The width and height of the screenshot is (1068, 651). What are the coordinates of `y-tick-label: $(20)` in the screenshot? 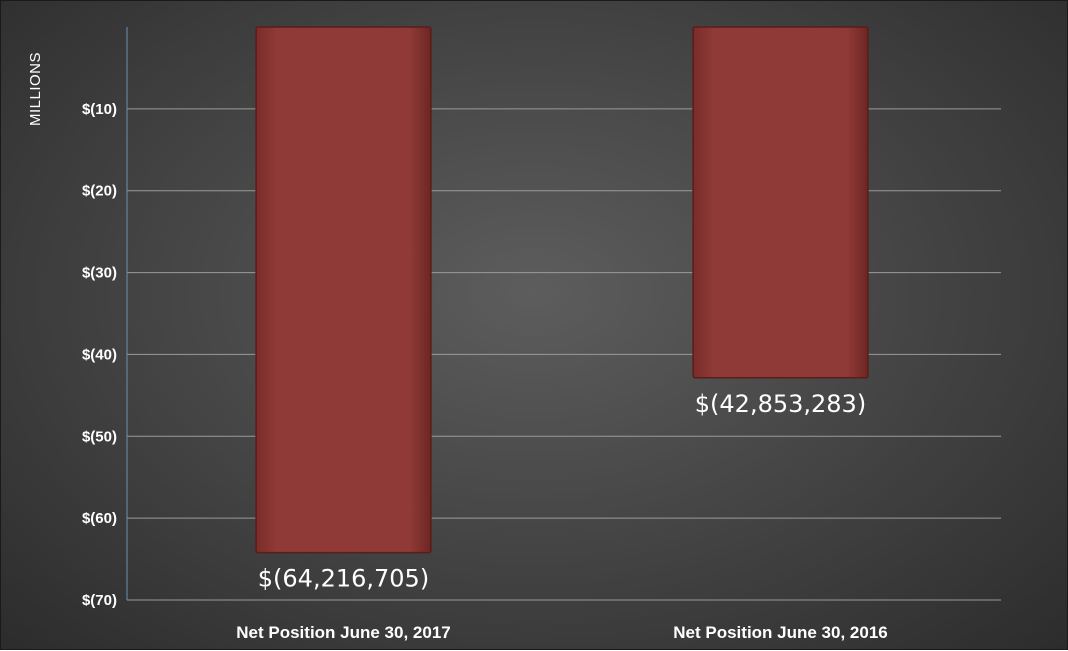 It's located at (99, 191).